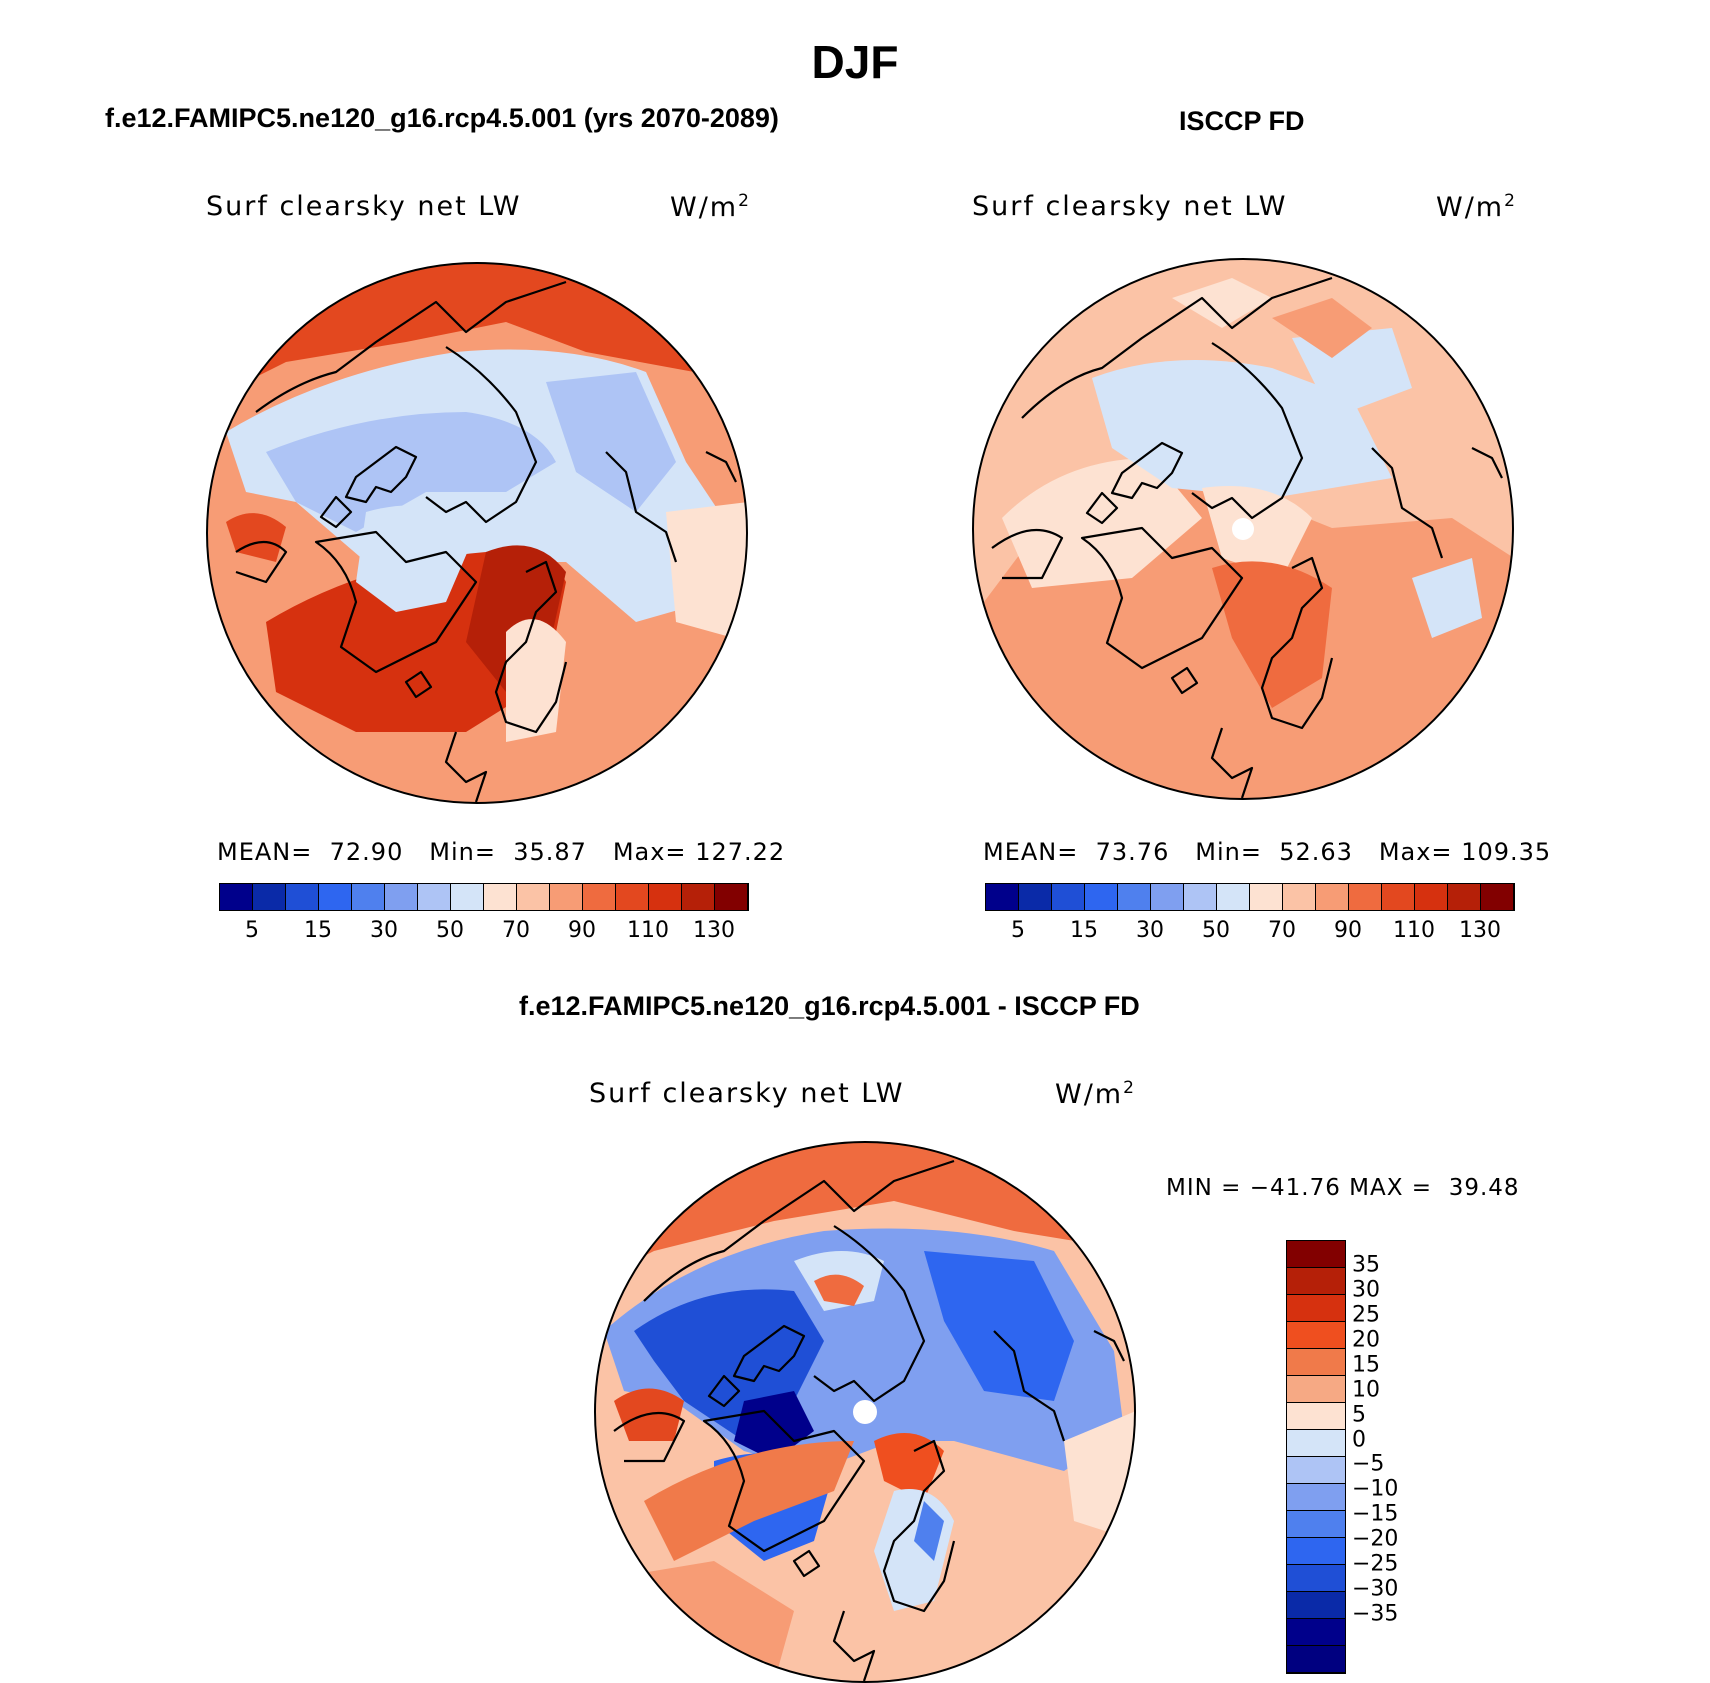  Describe the element at coordinates (1375, 1589) in the screenshot. I see `colorbar-tick-label: −30` at that location.